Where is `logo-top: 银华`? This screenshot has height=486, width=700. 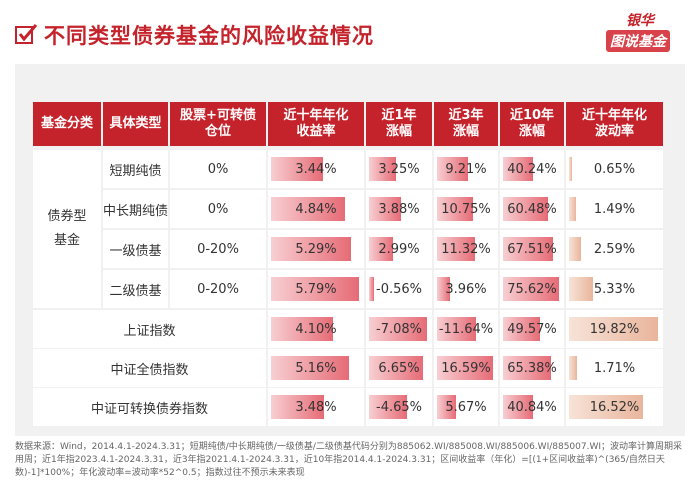
logo-top: 银华 is located at coordinates (640, 21).